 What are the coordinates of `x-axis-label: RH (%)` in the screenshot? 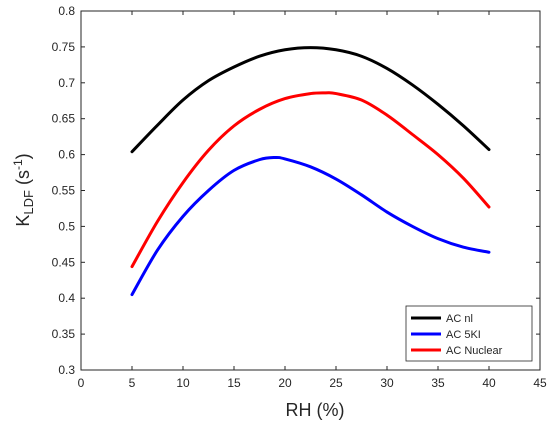 It's located at (315, 410).